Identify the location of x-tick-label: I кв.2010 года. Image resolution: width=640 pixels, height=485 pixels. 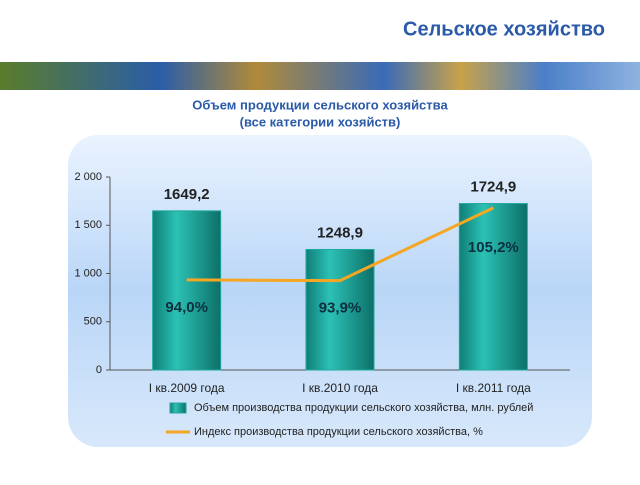
(340, 388).